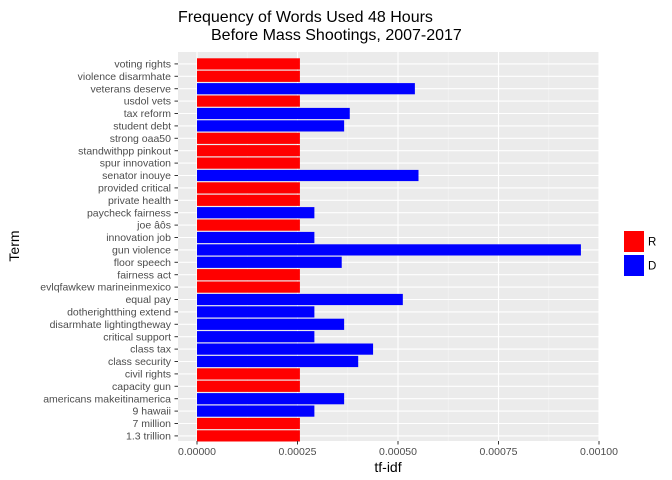 Image resolution: width=672 pixels, height=480 pixels. Describe the element at coordinates (256, 337) in the screenshot. I see `bar-critical-support` at that location.